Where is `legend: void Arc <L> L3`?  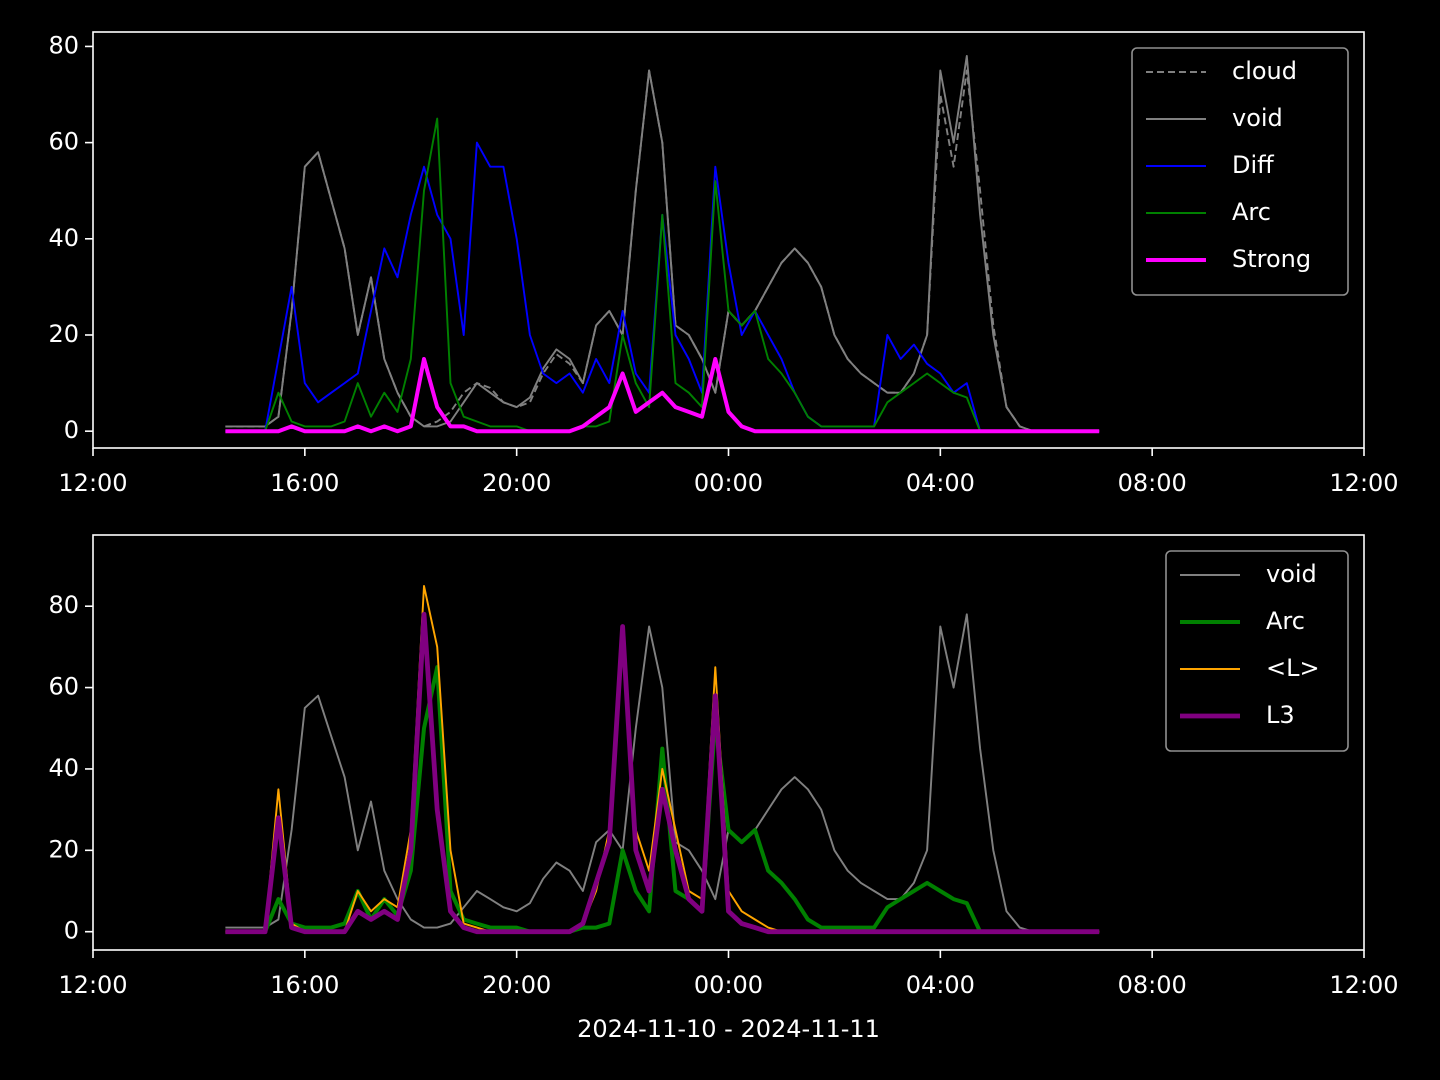
legend: void Arc <L> L3 is located at coordinates (1257, 651).